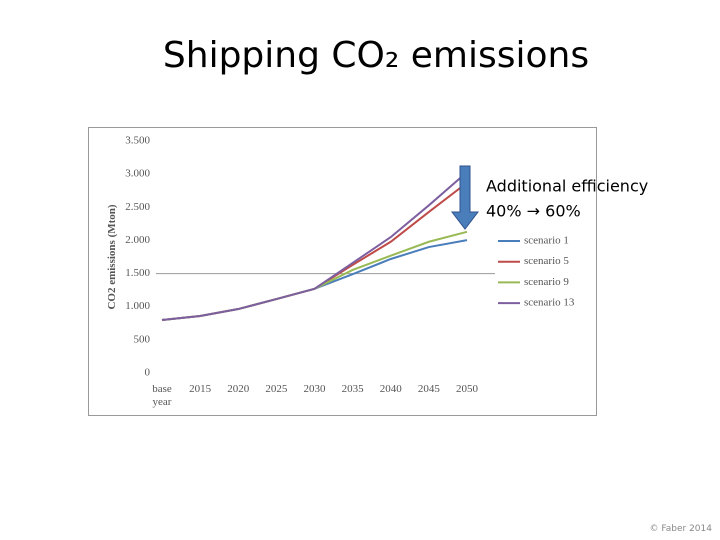  What do you see at coordinates (137, 273) in the screenshot?
I see `y-tick-label: 1.500` at bounding box center [137, 273].